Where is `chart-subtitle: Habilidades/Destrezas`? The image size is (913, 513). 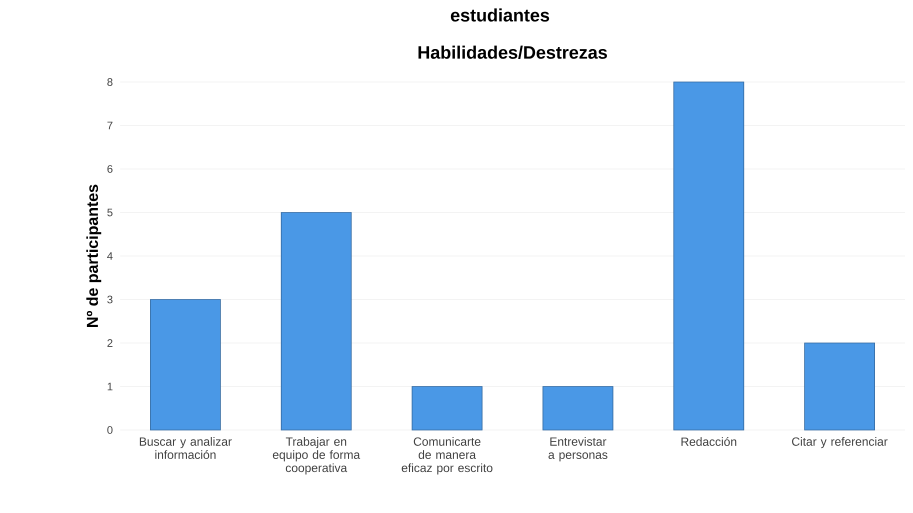 chart-subtitle: Habilidades/Destrezas is located at coordinates (512, 52).